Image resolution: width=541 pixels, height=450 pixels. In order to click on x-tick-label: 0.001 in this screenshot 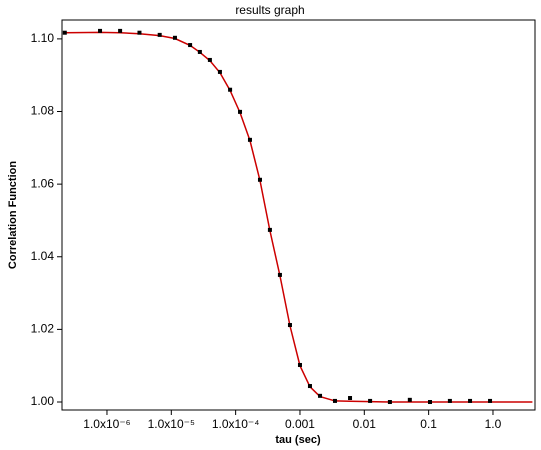, I will do `click(300, 424)`.